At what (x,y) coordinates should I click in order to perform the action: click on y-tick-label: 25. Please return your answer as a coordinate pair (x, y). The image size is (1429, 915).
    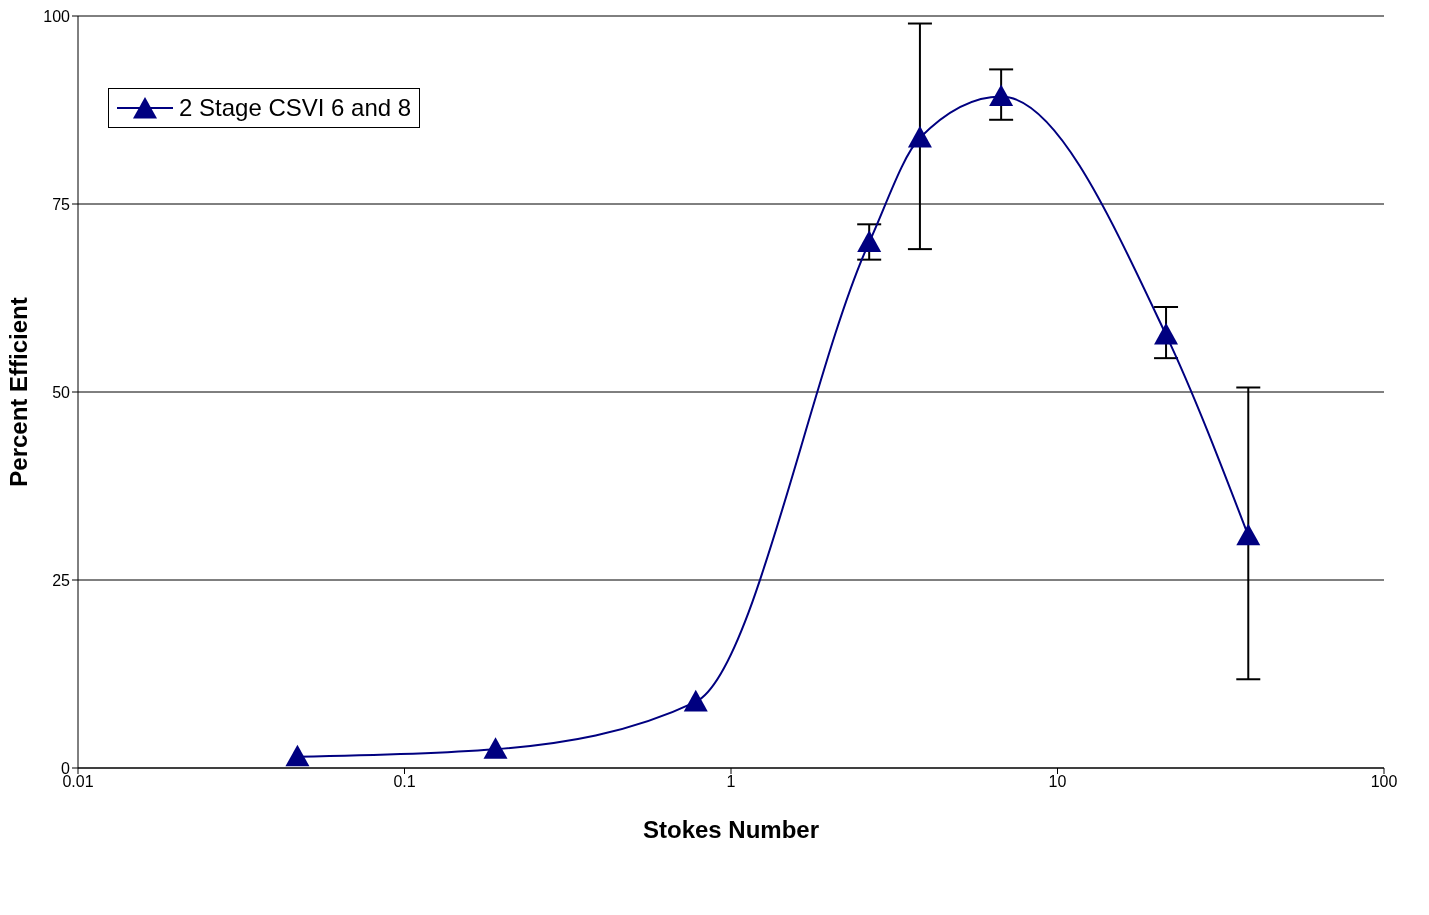
    Looking at the image, I should click on (61, 580).